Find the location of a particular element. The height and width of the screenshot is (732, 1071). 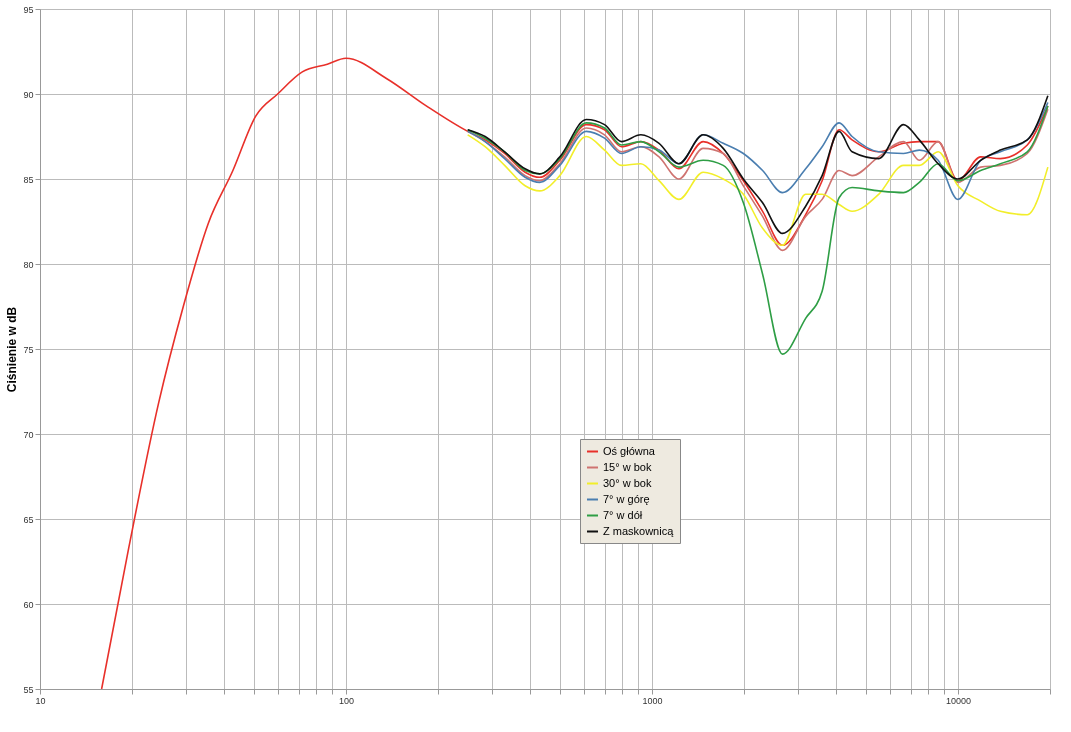

legend-label: 7° w górę is located at coordinates (626, 498).